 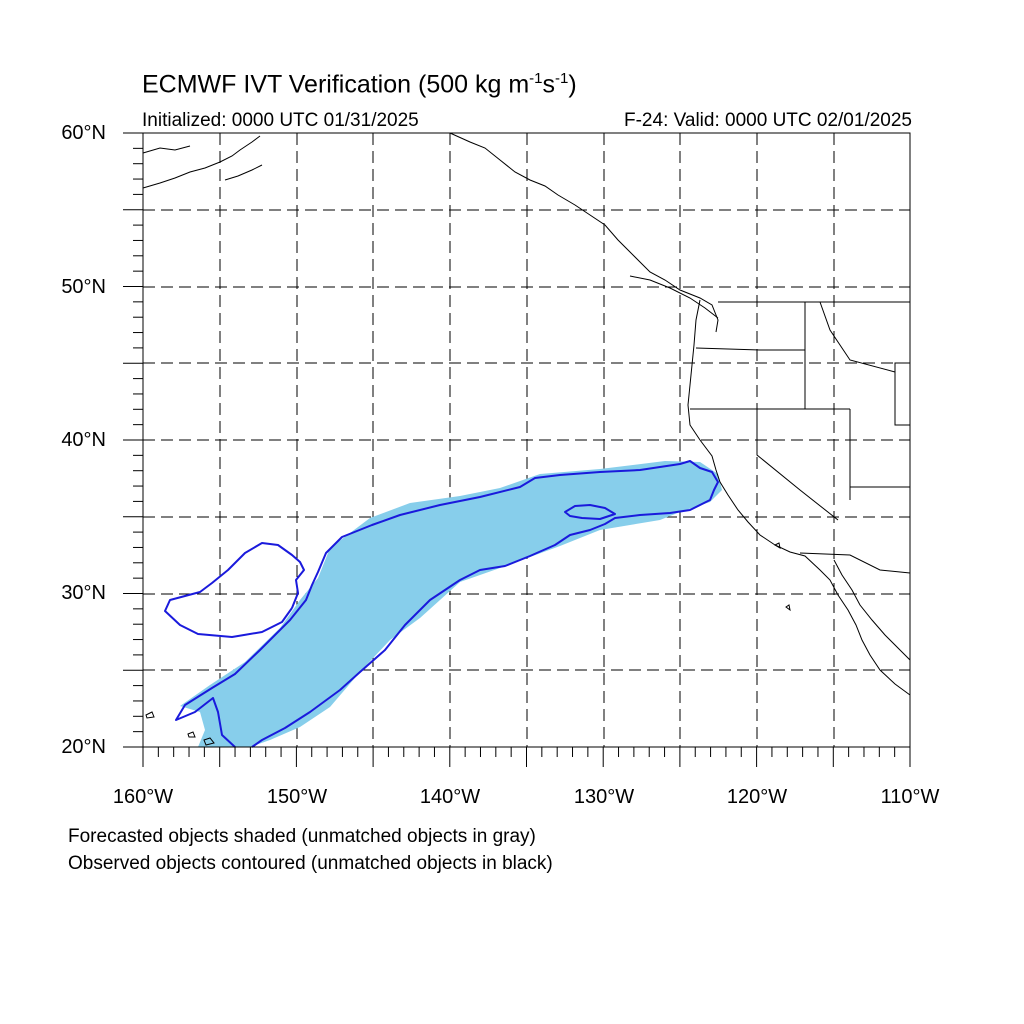 What do you see at coordinates (872, 610) in the screenshot?
I see `baja-coast` at bounding box center [872, 610].